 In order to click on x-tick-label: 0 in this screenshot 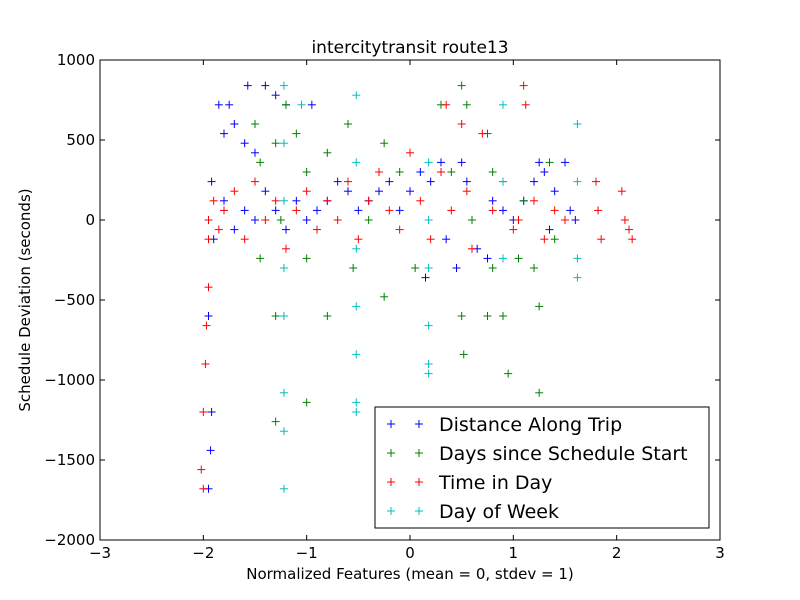, I will do `click(410, 553)`.